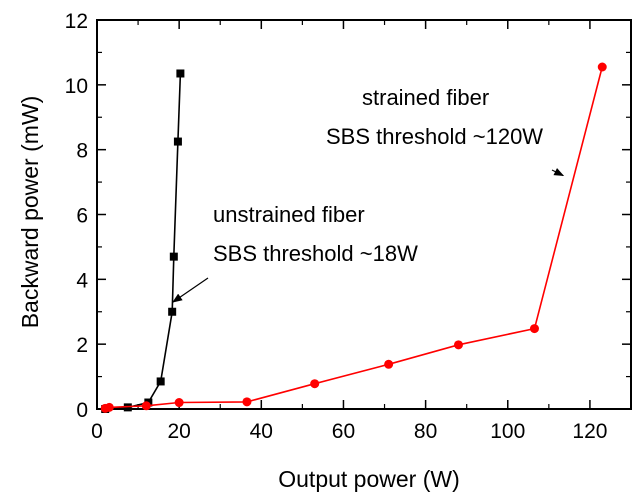  What do you see at coordinates (178, 431) in the screenshot?
I see `x-tick-label: 20` at bounding box center [178, 431].